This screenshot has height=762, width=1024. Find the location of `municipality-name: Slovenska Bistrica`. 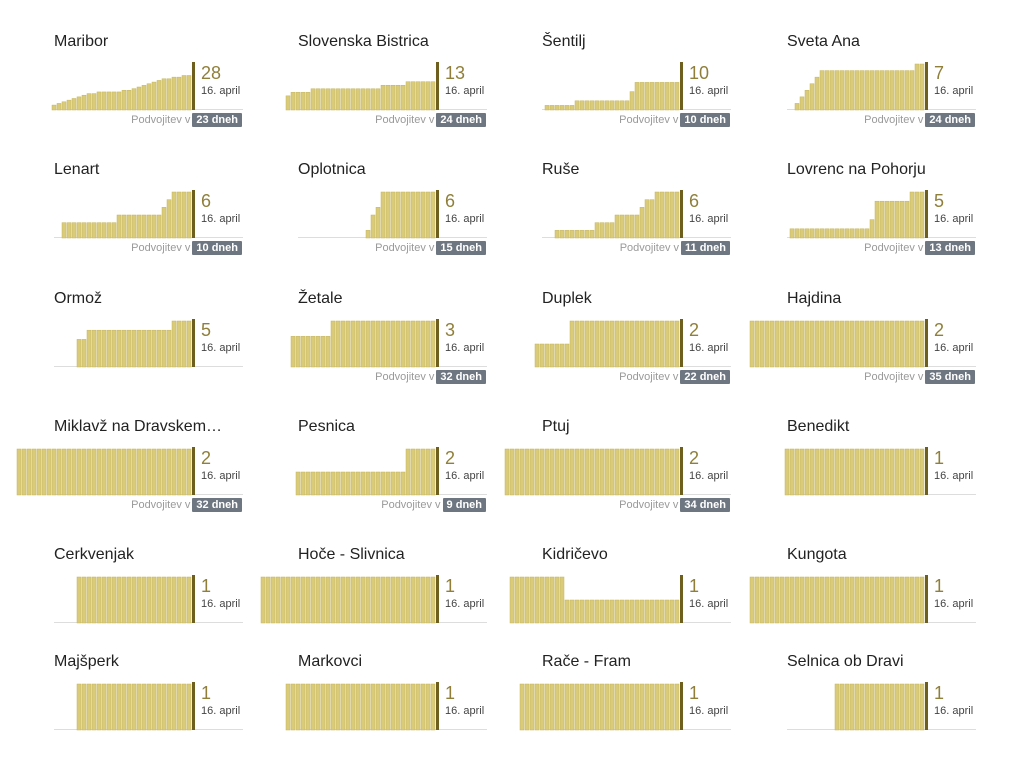

municipality-name: Slovenska Bistrica is located at coordinates (363, 41).